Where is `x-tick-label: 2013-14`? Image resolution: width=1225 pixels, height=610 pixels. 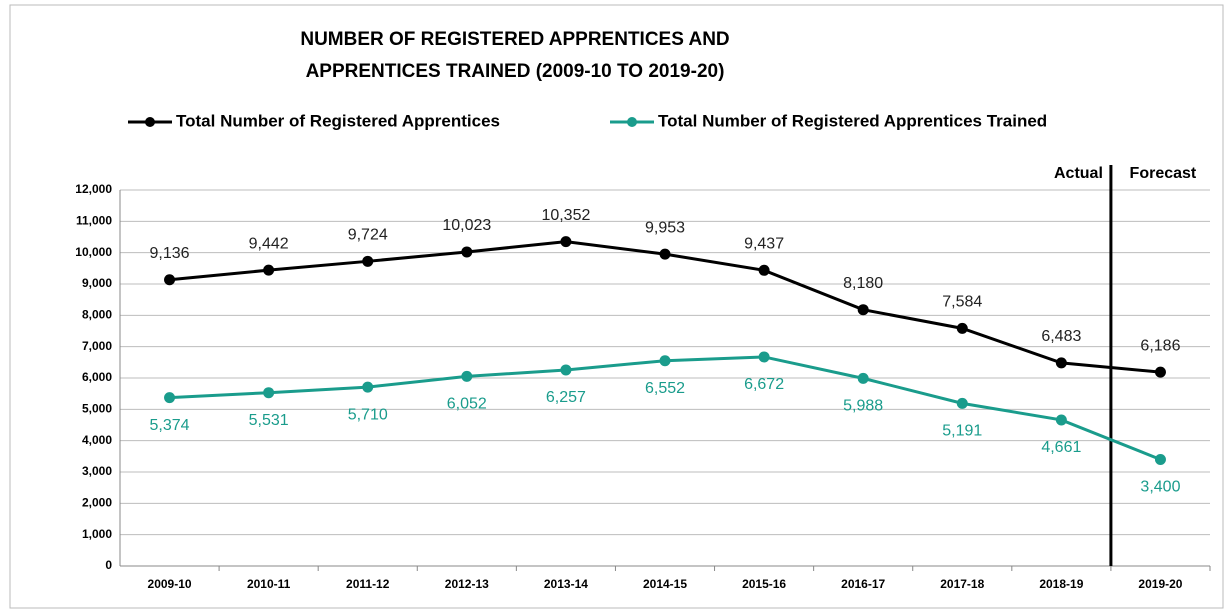 x-tick-label: 2013-14 is located at coordinates (566, 584).